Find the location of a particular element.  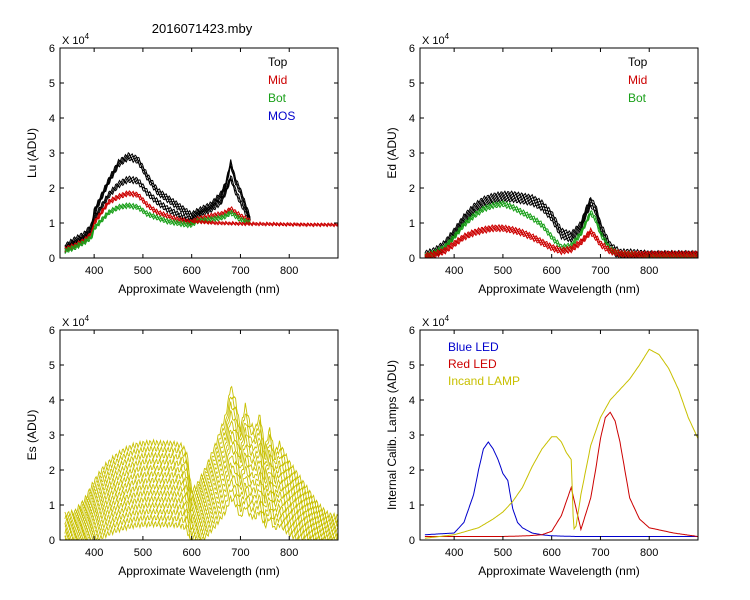

series-line-incand-lamp is located at coordinates (561, 443).